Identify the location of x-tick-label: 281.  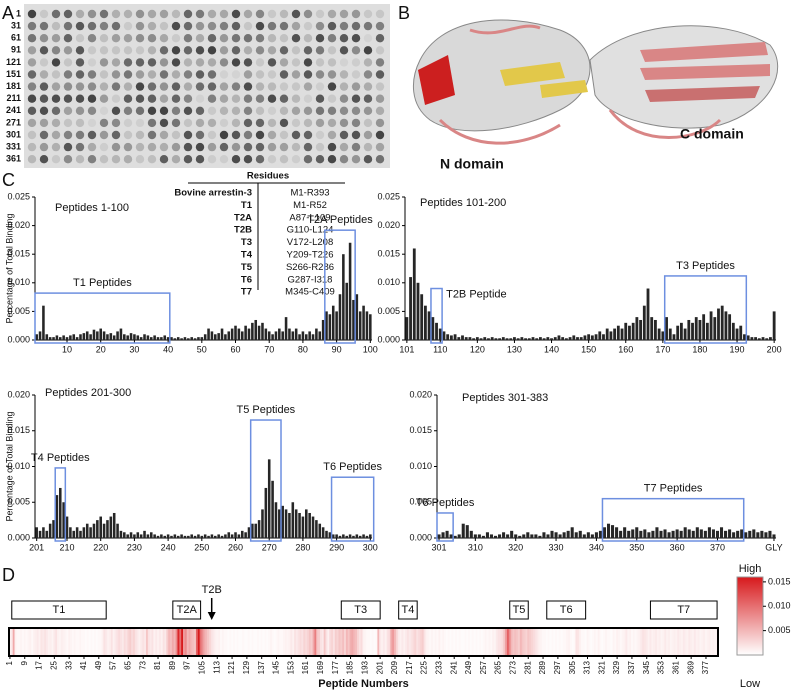
(527, 667).